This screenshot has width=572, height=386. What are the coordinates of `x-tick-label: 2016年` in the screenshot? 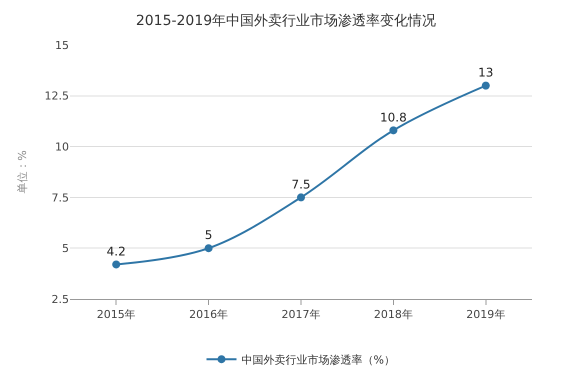 It's located at (208, 315).